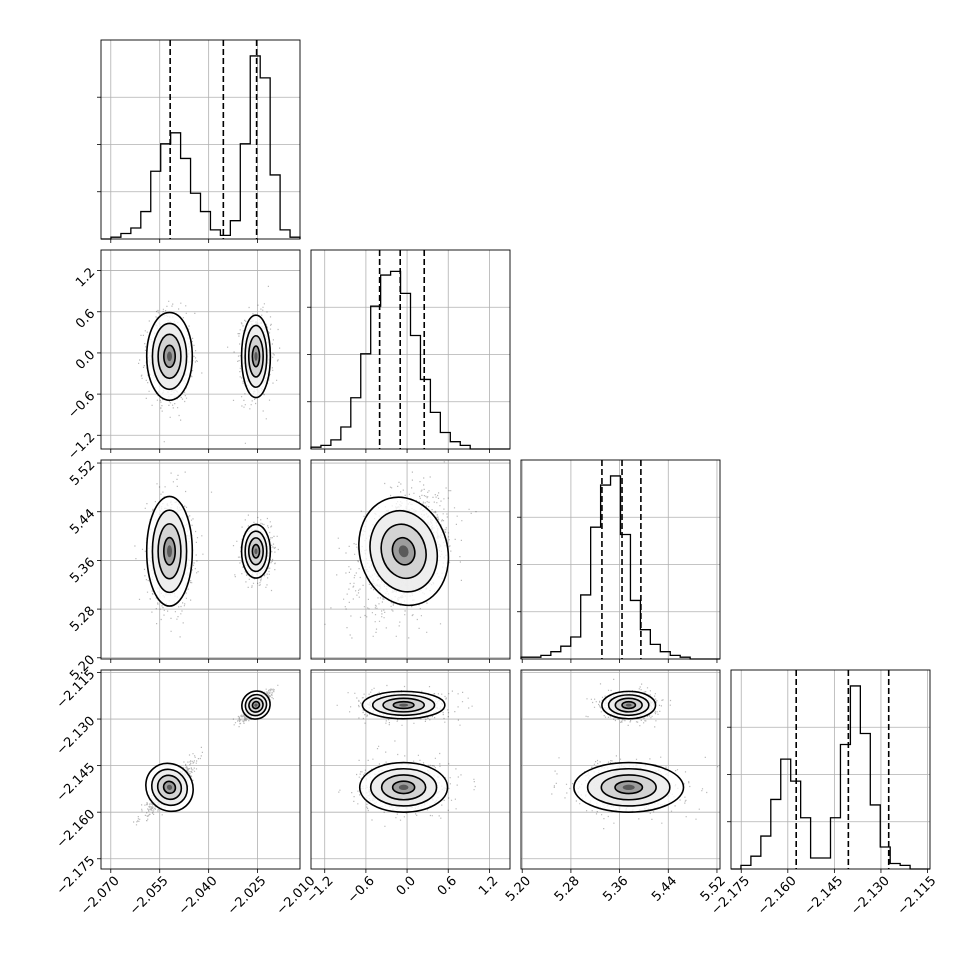 The image size is (970, 970). What do you see at coordinates (198, 896) in the screenshot?
I see `x-tick-label-p0-2: −2.040` at bounding box center [198, 896].